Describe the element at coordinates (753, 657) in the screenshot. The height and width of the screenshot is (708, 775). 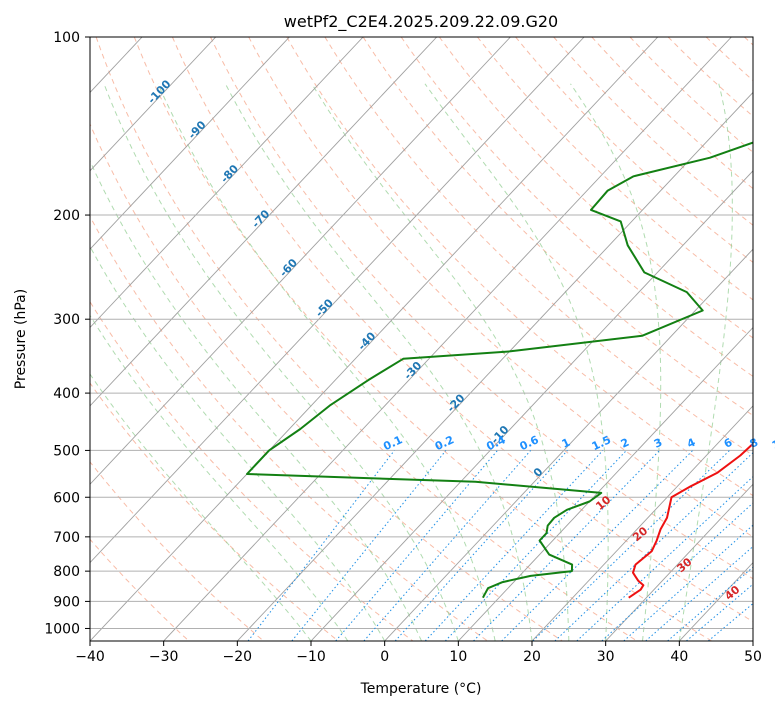
I see `x-tick-label: 50` at that location.